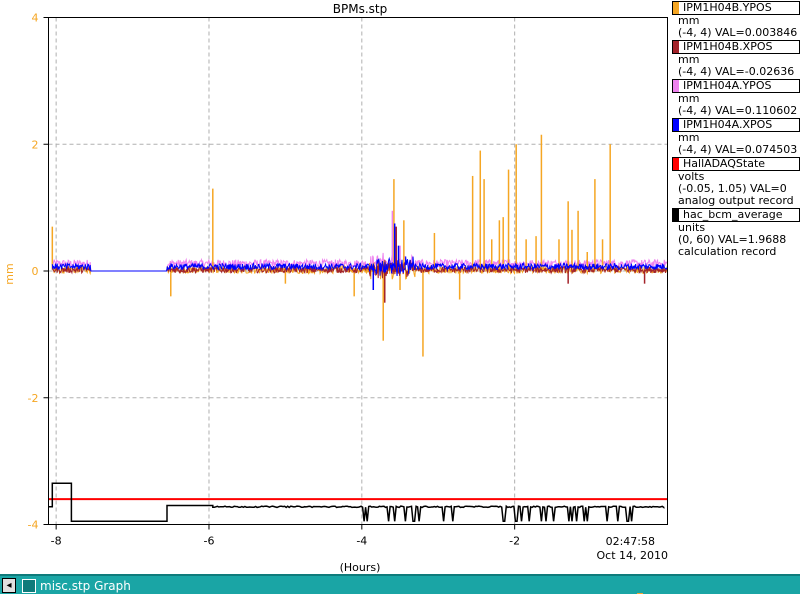  What do you see at coordinates (359, 266) in the screenshot?
I see `series-line-IPM1H04A.XPOS` at bounding box center [359, 266].